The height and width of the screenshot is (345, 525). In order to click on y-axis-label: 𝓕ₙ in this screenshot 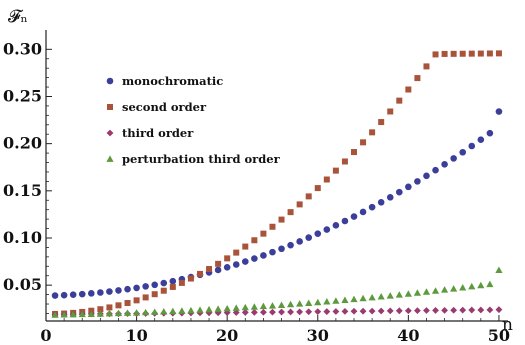, I will do `click(18, 17)`.